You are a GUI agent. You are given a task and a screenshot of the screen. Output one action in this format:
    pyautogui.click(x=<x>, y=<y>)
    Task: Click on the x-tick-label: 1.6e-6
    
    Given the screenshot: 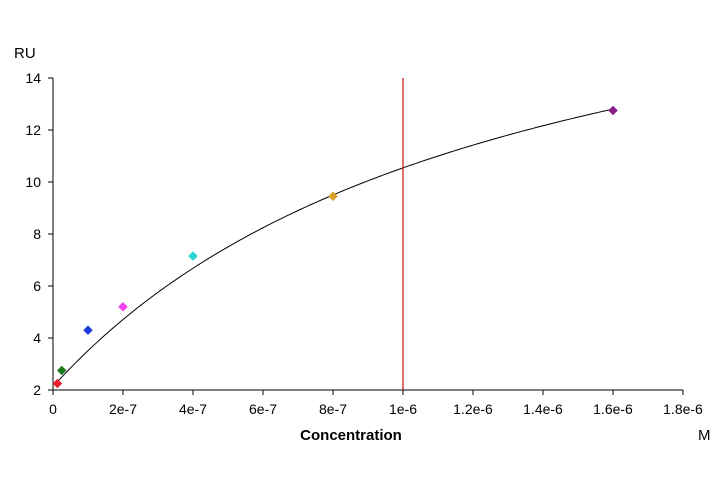 What is the action you would take?
    pyautogui.click(x=613, y=409)
    